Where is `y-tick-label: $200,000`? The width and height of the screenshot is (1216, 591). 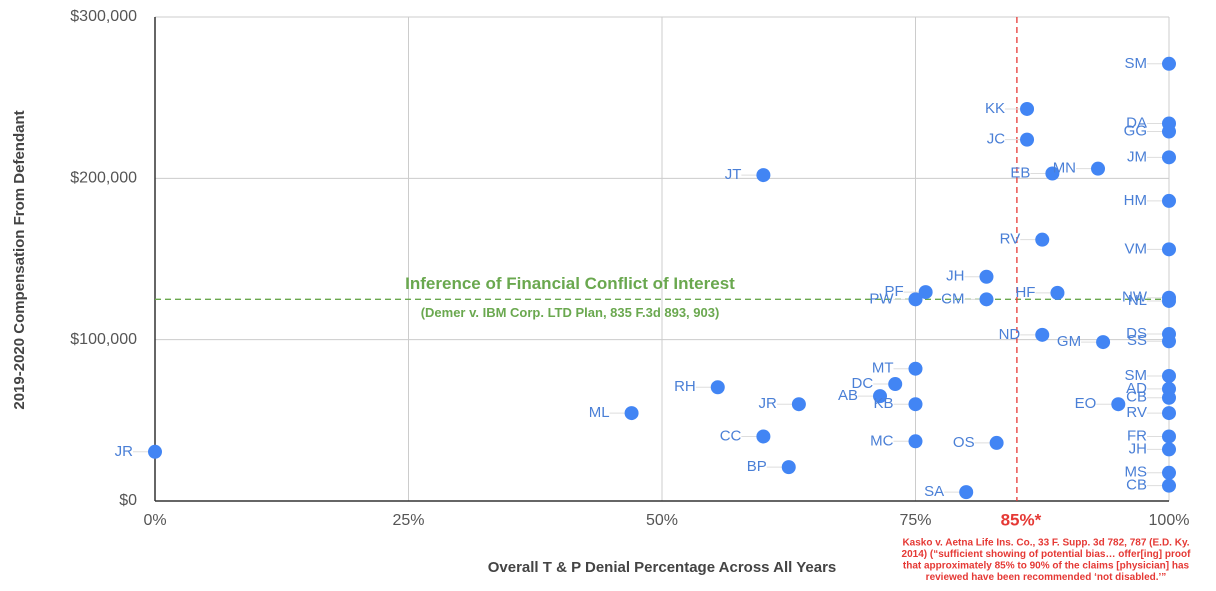 y-tick-label: $200,000 is located at coordinates (103, 178).